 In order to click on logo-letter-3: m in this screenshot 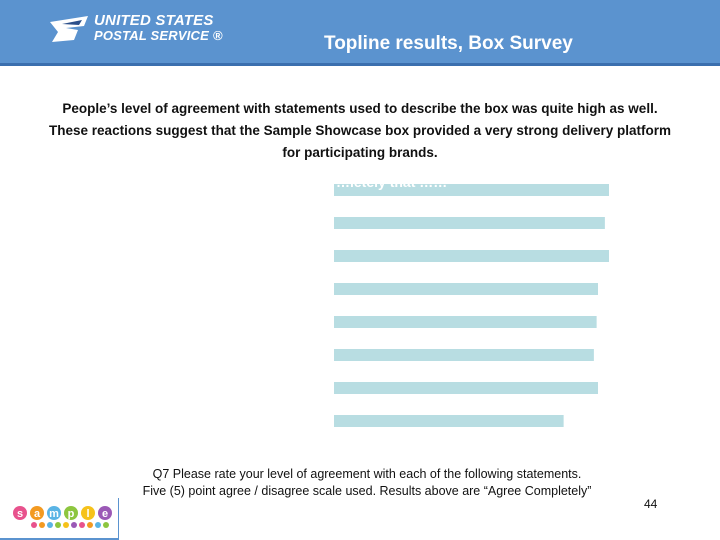, I will do `click(54, 514)`.